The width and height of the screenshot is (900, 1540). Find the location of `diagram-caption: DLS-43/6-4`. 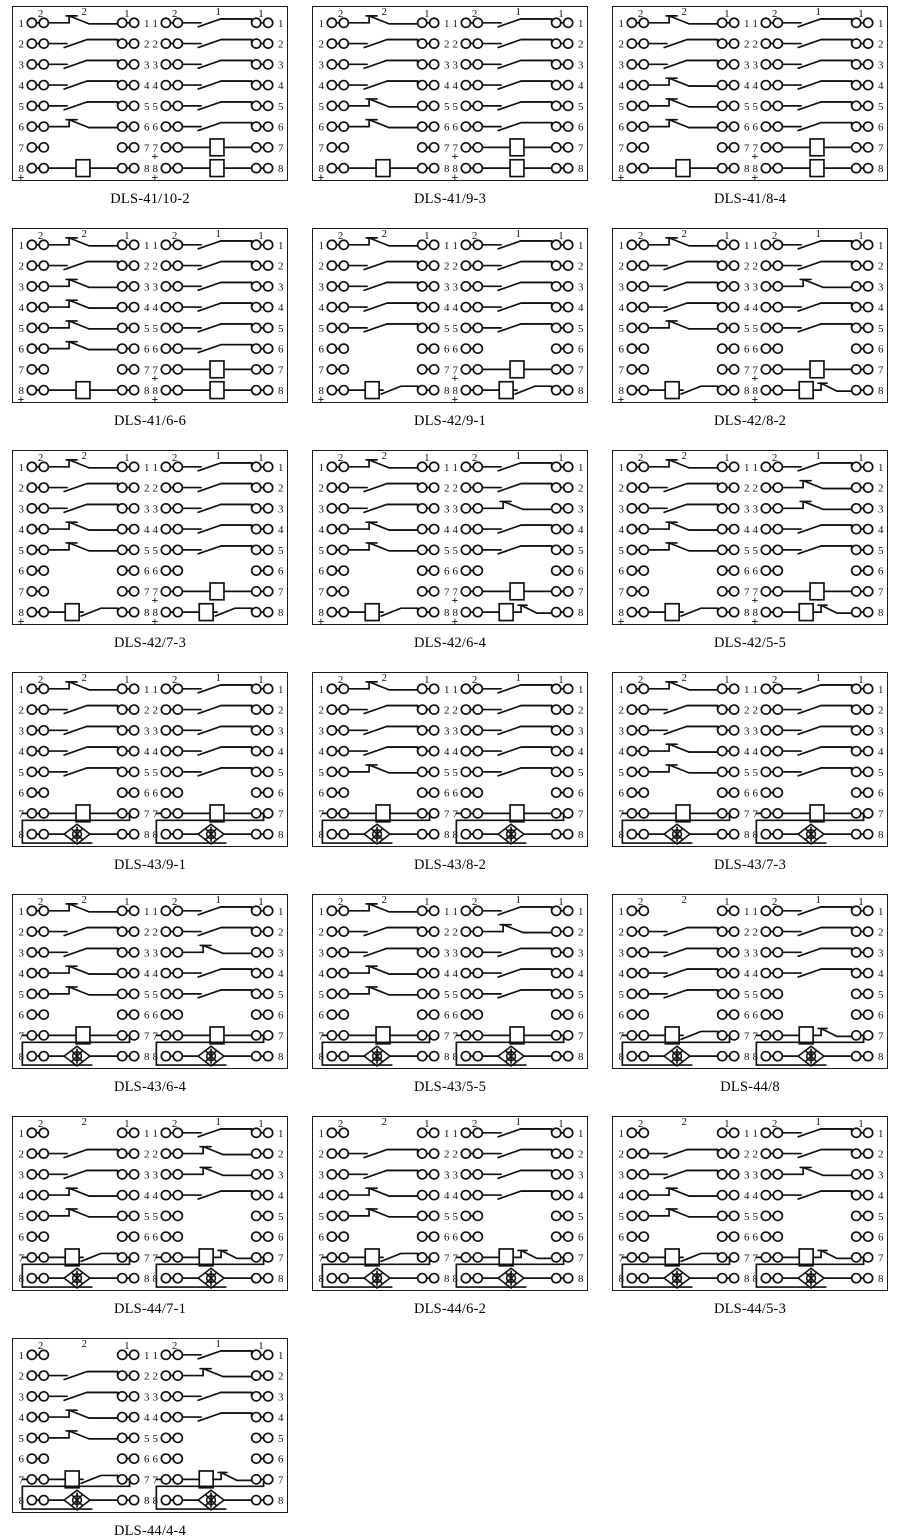

diagram-caption: DLS-43/6-4 is located at coordinates (150, 1087).